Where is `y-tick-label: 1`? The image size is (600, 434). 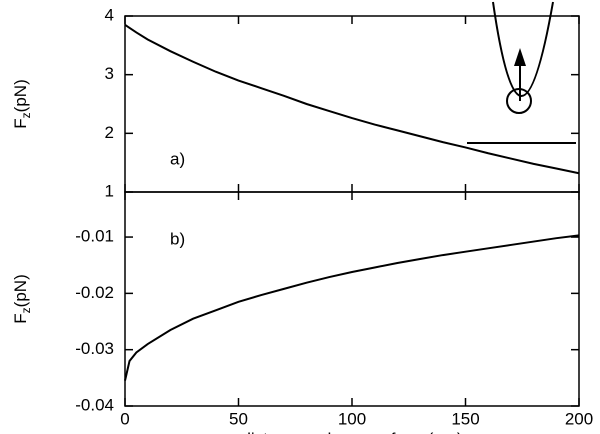 y-tick-label: 1 is located at coordinates (109, 190).